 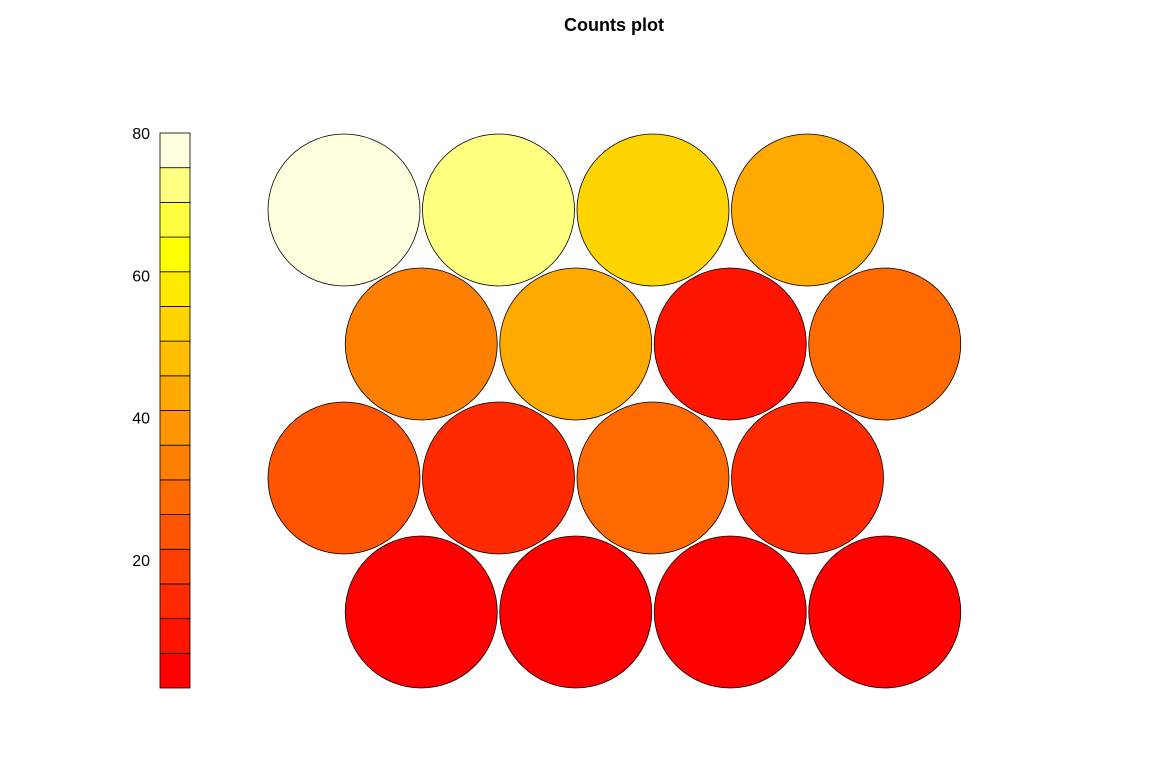 I want to click on legend-tick-label: 80, so click(x=141, y=134).